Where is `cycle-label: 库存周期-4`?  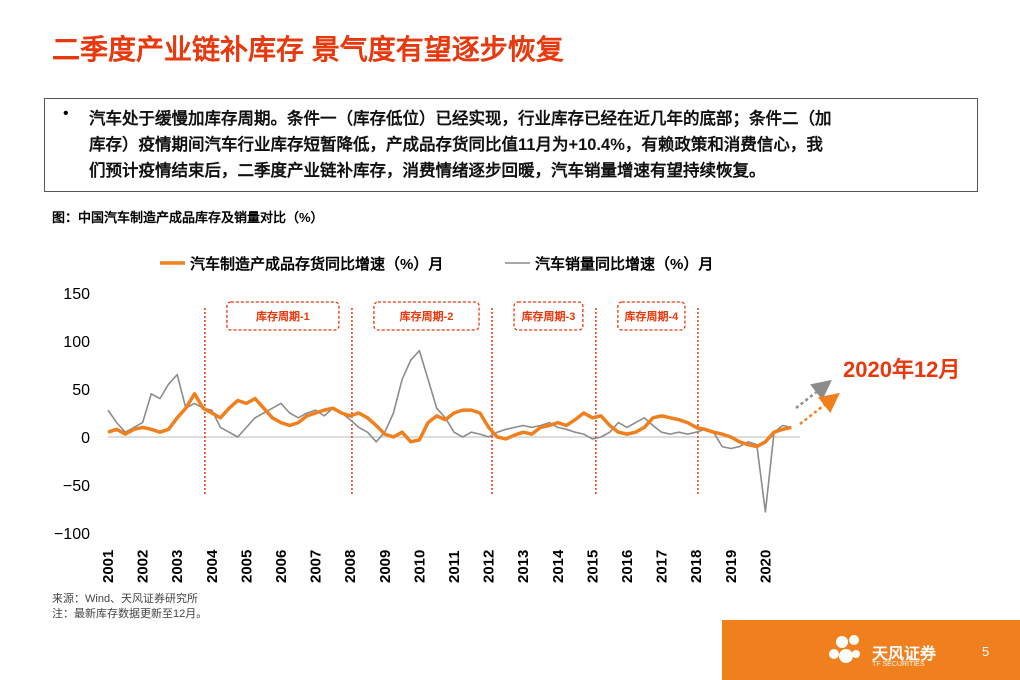 cycle-label: 库存周期-4 is located at coordinates (652, 316).